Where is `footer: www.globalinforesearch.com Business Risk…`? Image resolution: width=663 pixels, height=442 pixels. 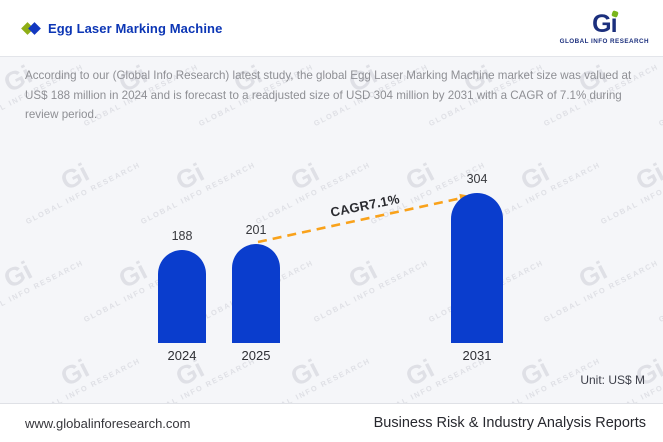 footer: www.globalinforesearch.com Business Risk… is located at coordinates (331, 422).